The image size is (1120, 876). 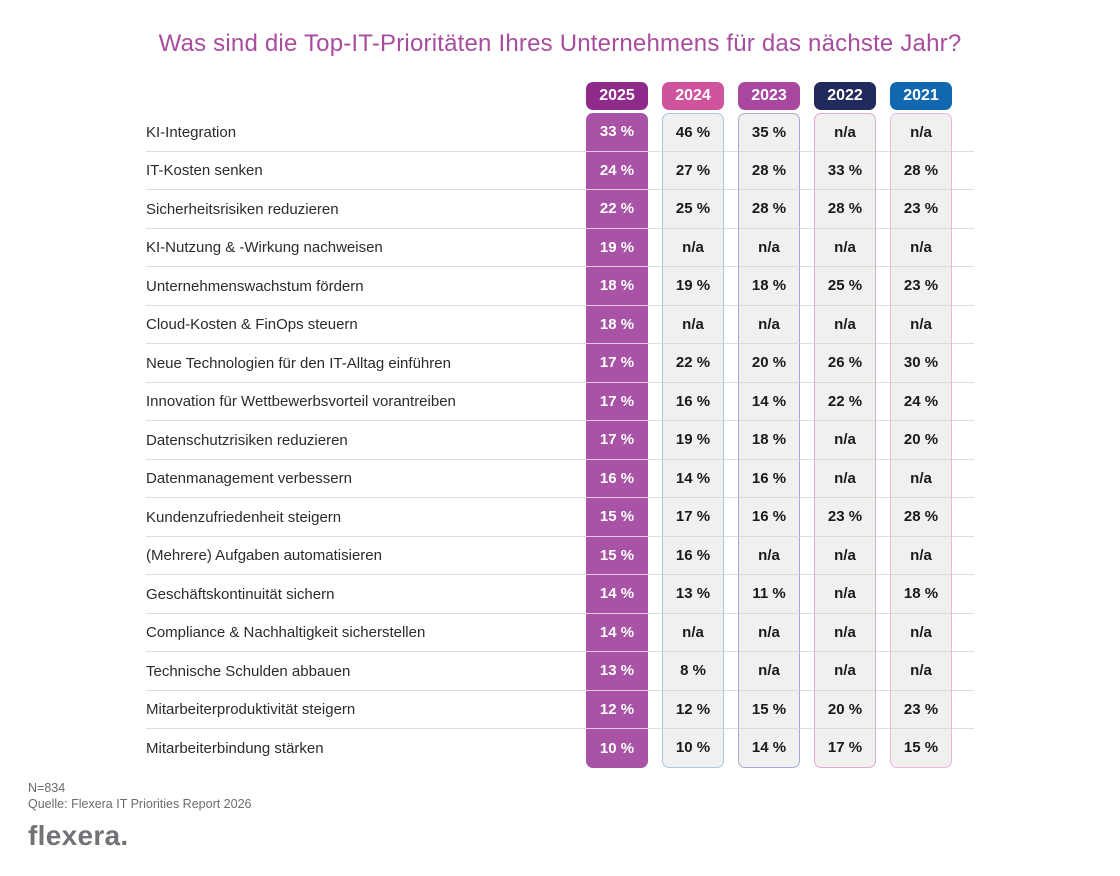 I want to click on value-cell-2022: 33 %, so click(x=845, y=170).